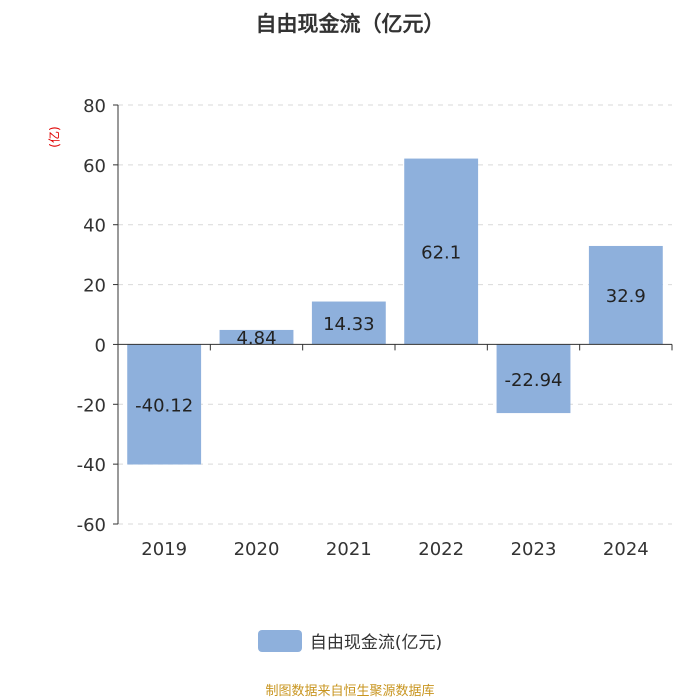 This screenshot has width=700, height=700. I want to click on data-label: -22.94, so click(533, 380).